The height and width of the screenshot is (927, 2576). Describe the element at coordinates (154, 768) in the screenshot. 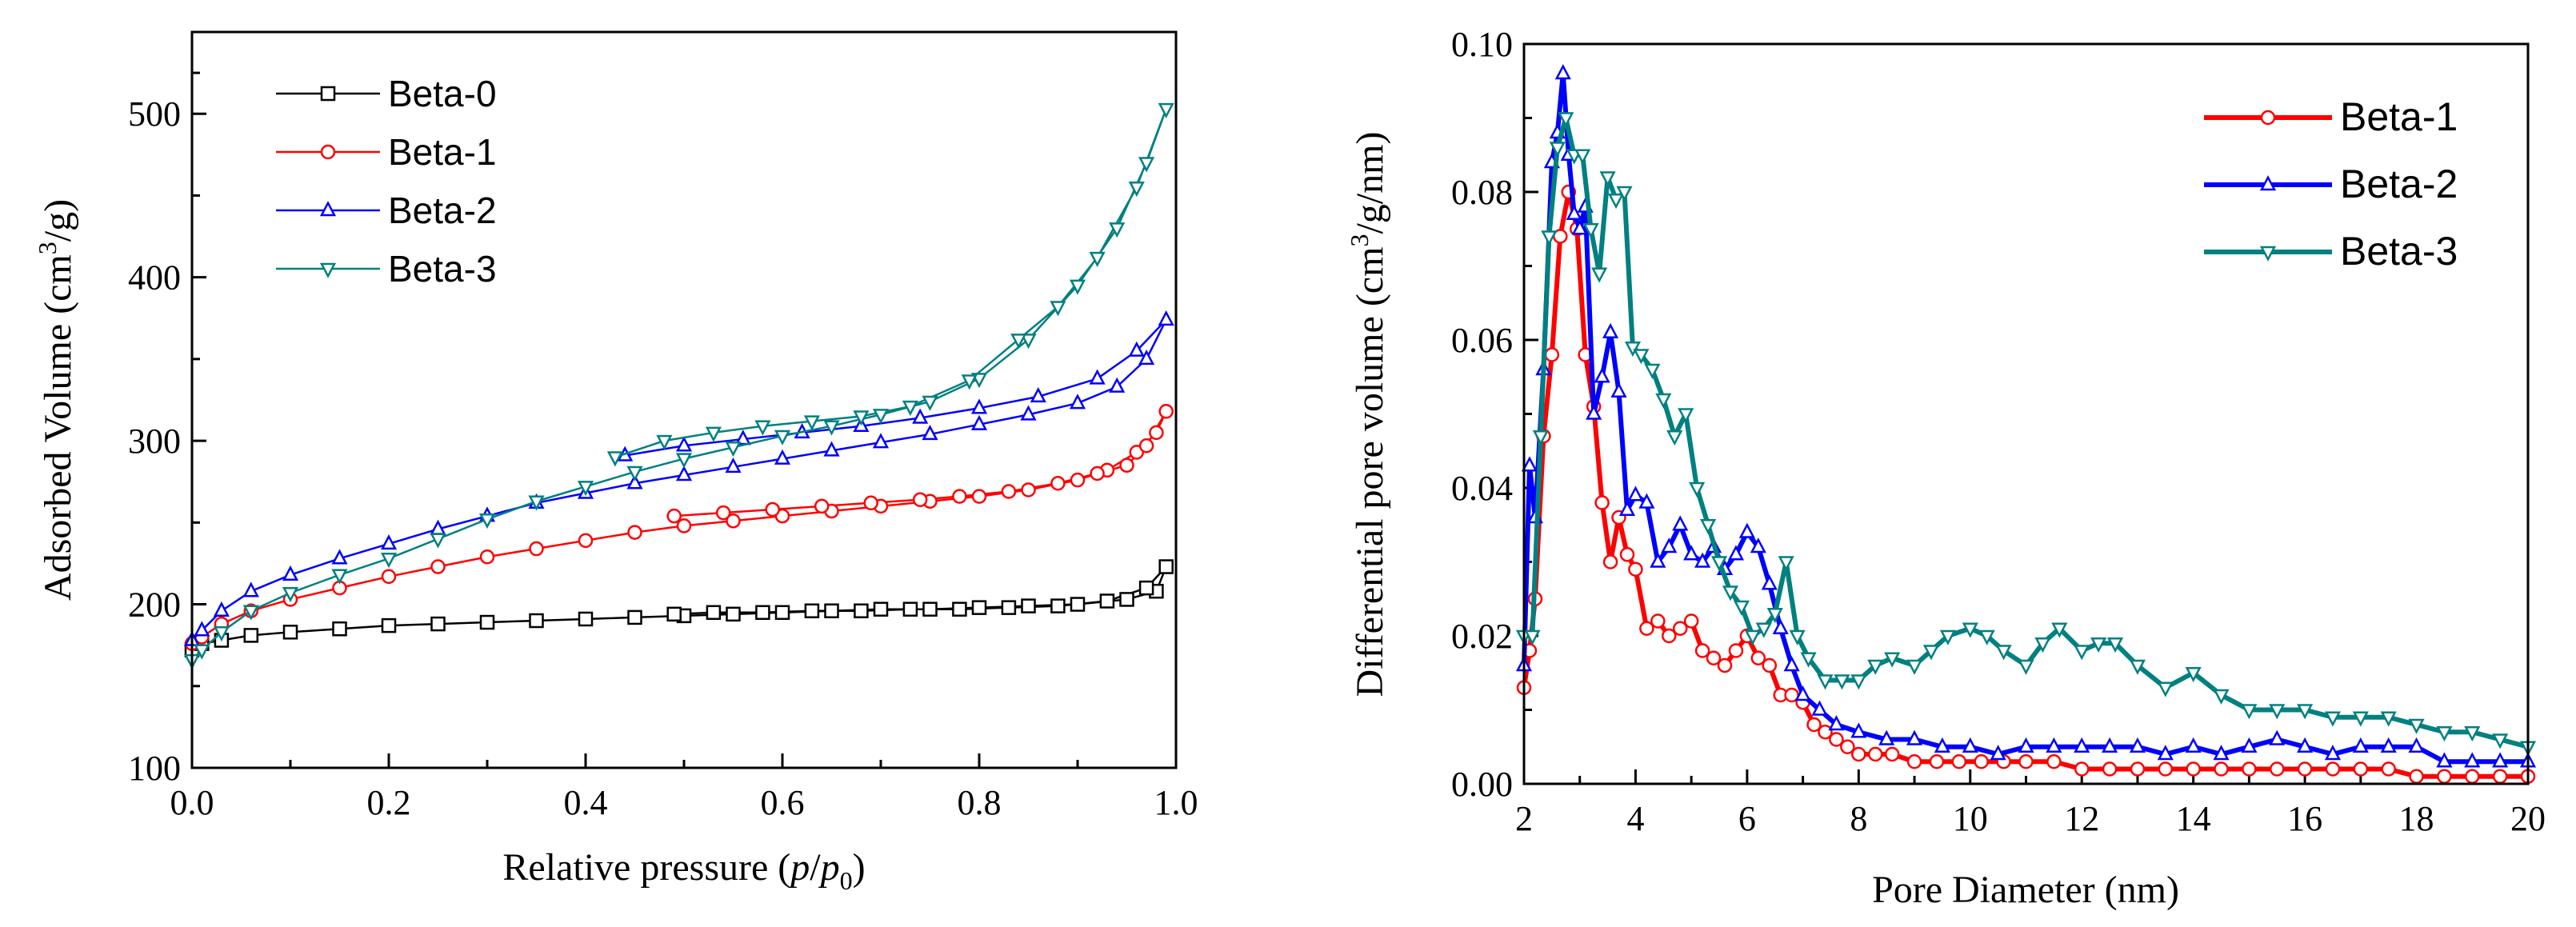

I see `y-tick-label: 100` at that location.